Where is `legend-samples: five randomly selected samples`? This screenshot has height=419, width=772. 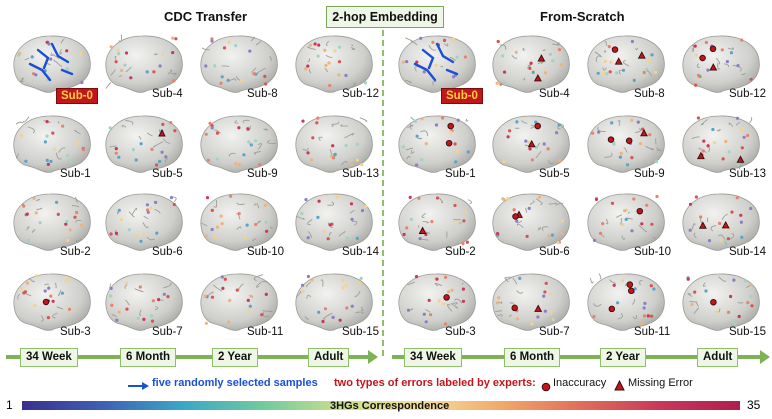
legend-samples: five randomly selected samples is located at coordinates (235, 383).